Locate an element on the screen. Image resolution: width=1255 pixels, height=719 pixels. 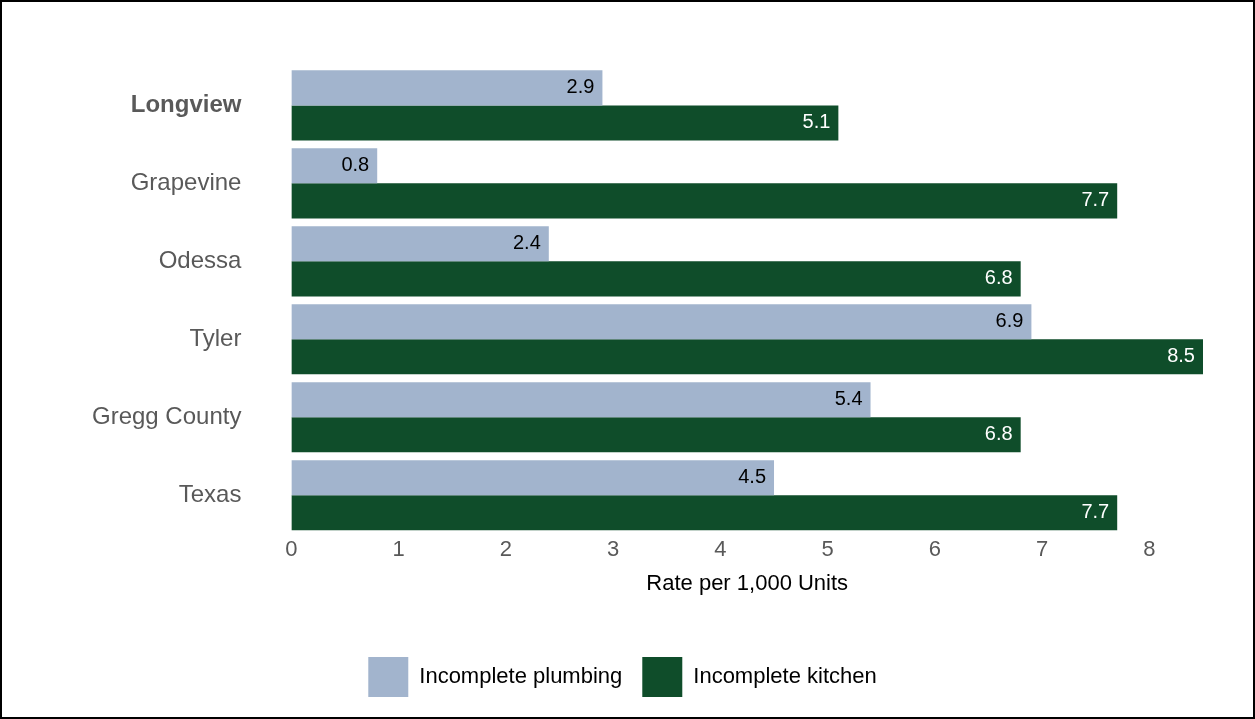
data-label: 5.4 is located at coordinates (848, 398).